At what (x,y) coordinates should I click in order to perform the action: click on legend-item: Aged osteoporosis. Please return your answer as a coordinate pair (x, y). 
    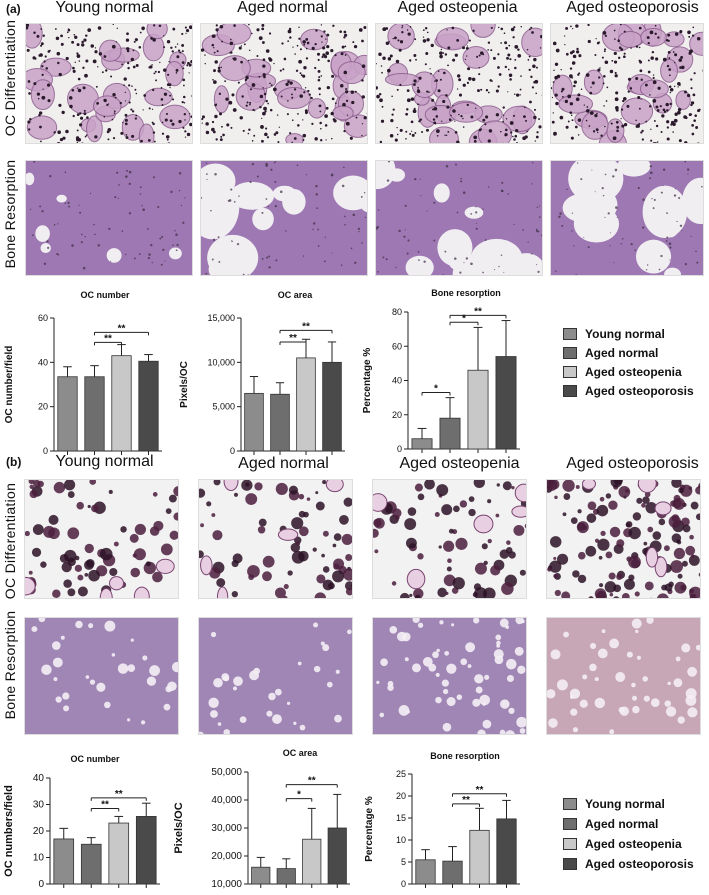
    Looking at the image, I should click on (628, 391).